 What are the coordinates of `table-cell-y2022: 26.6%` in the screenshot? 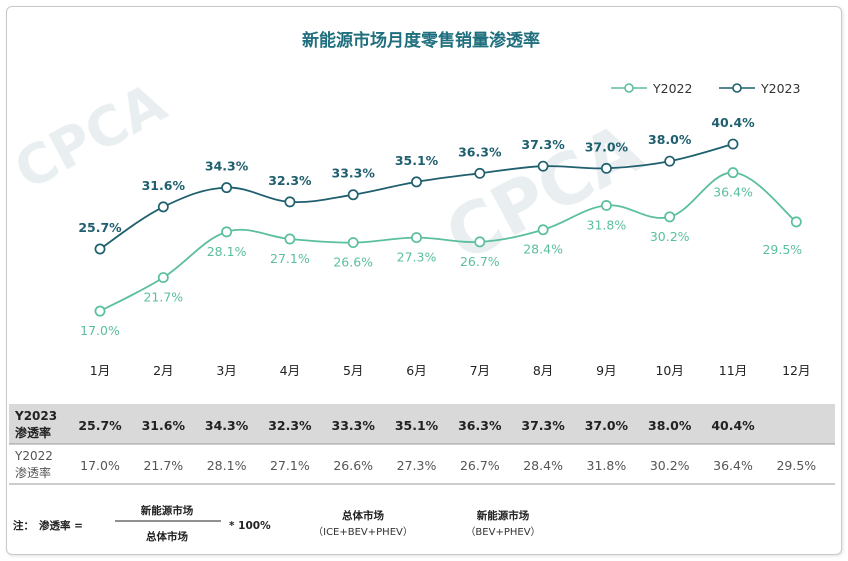 It's located at (353, 465).